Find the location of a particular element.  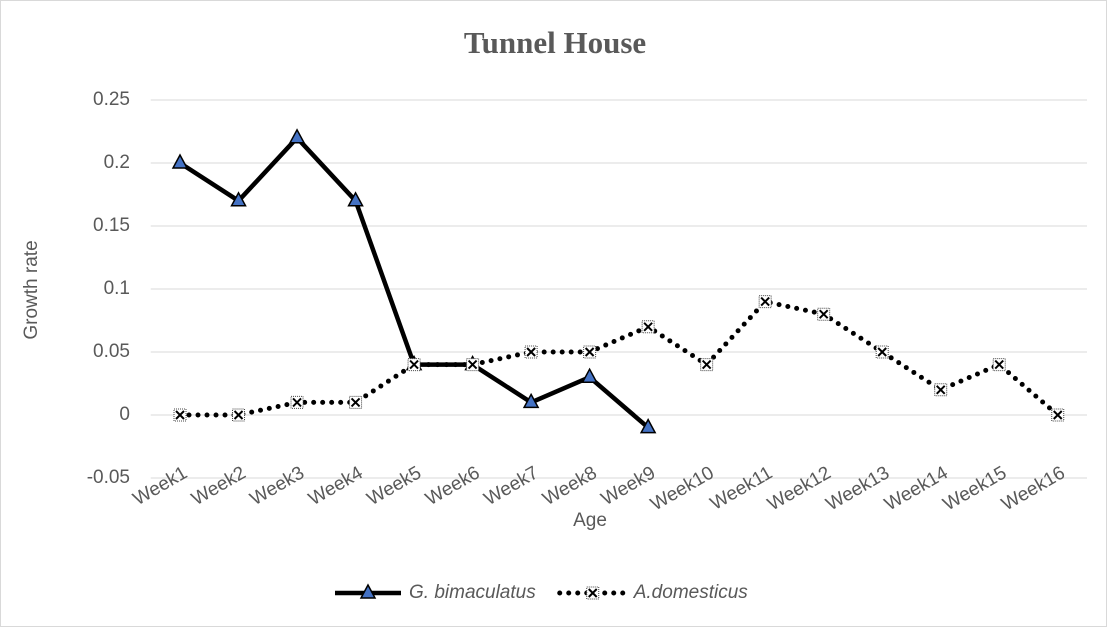

y-tick-label: 0.2 is located at coordinates (117, 162).